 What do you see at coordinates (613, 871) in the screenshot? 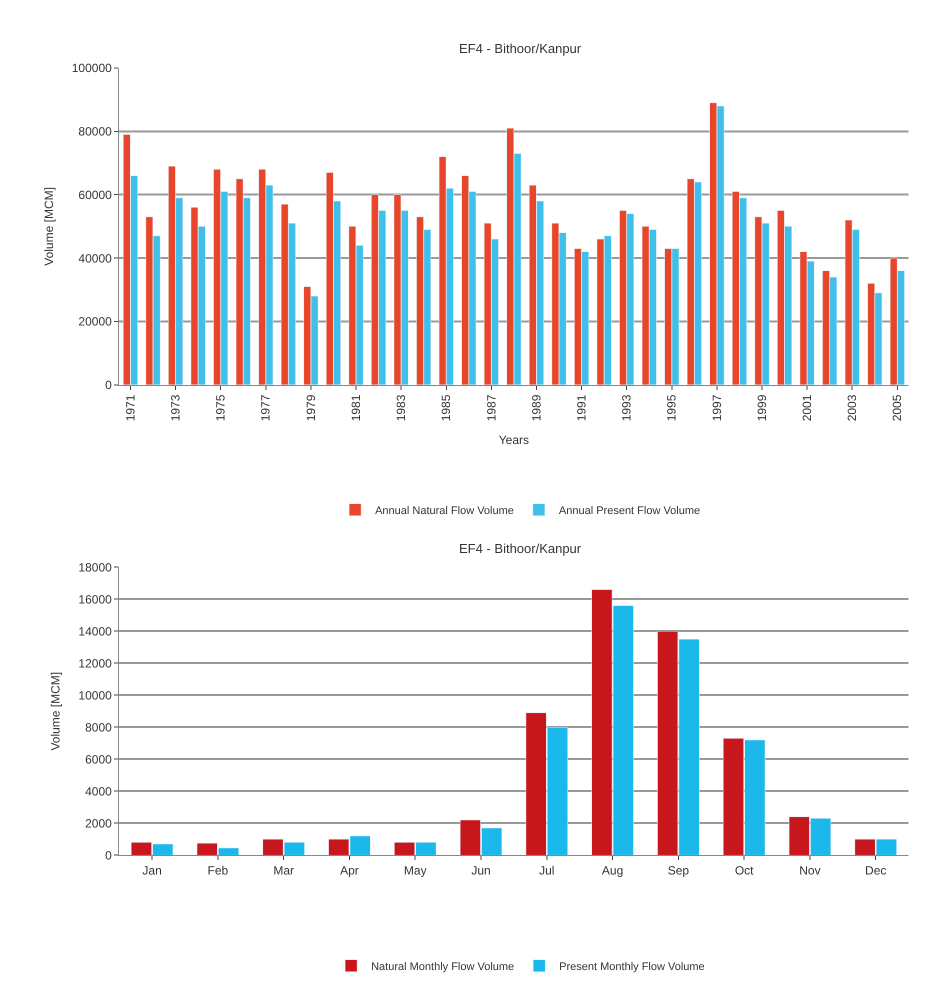
I see `x-tick-label: Aug` at bounding box center [613, 871].